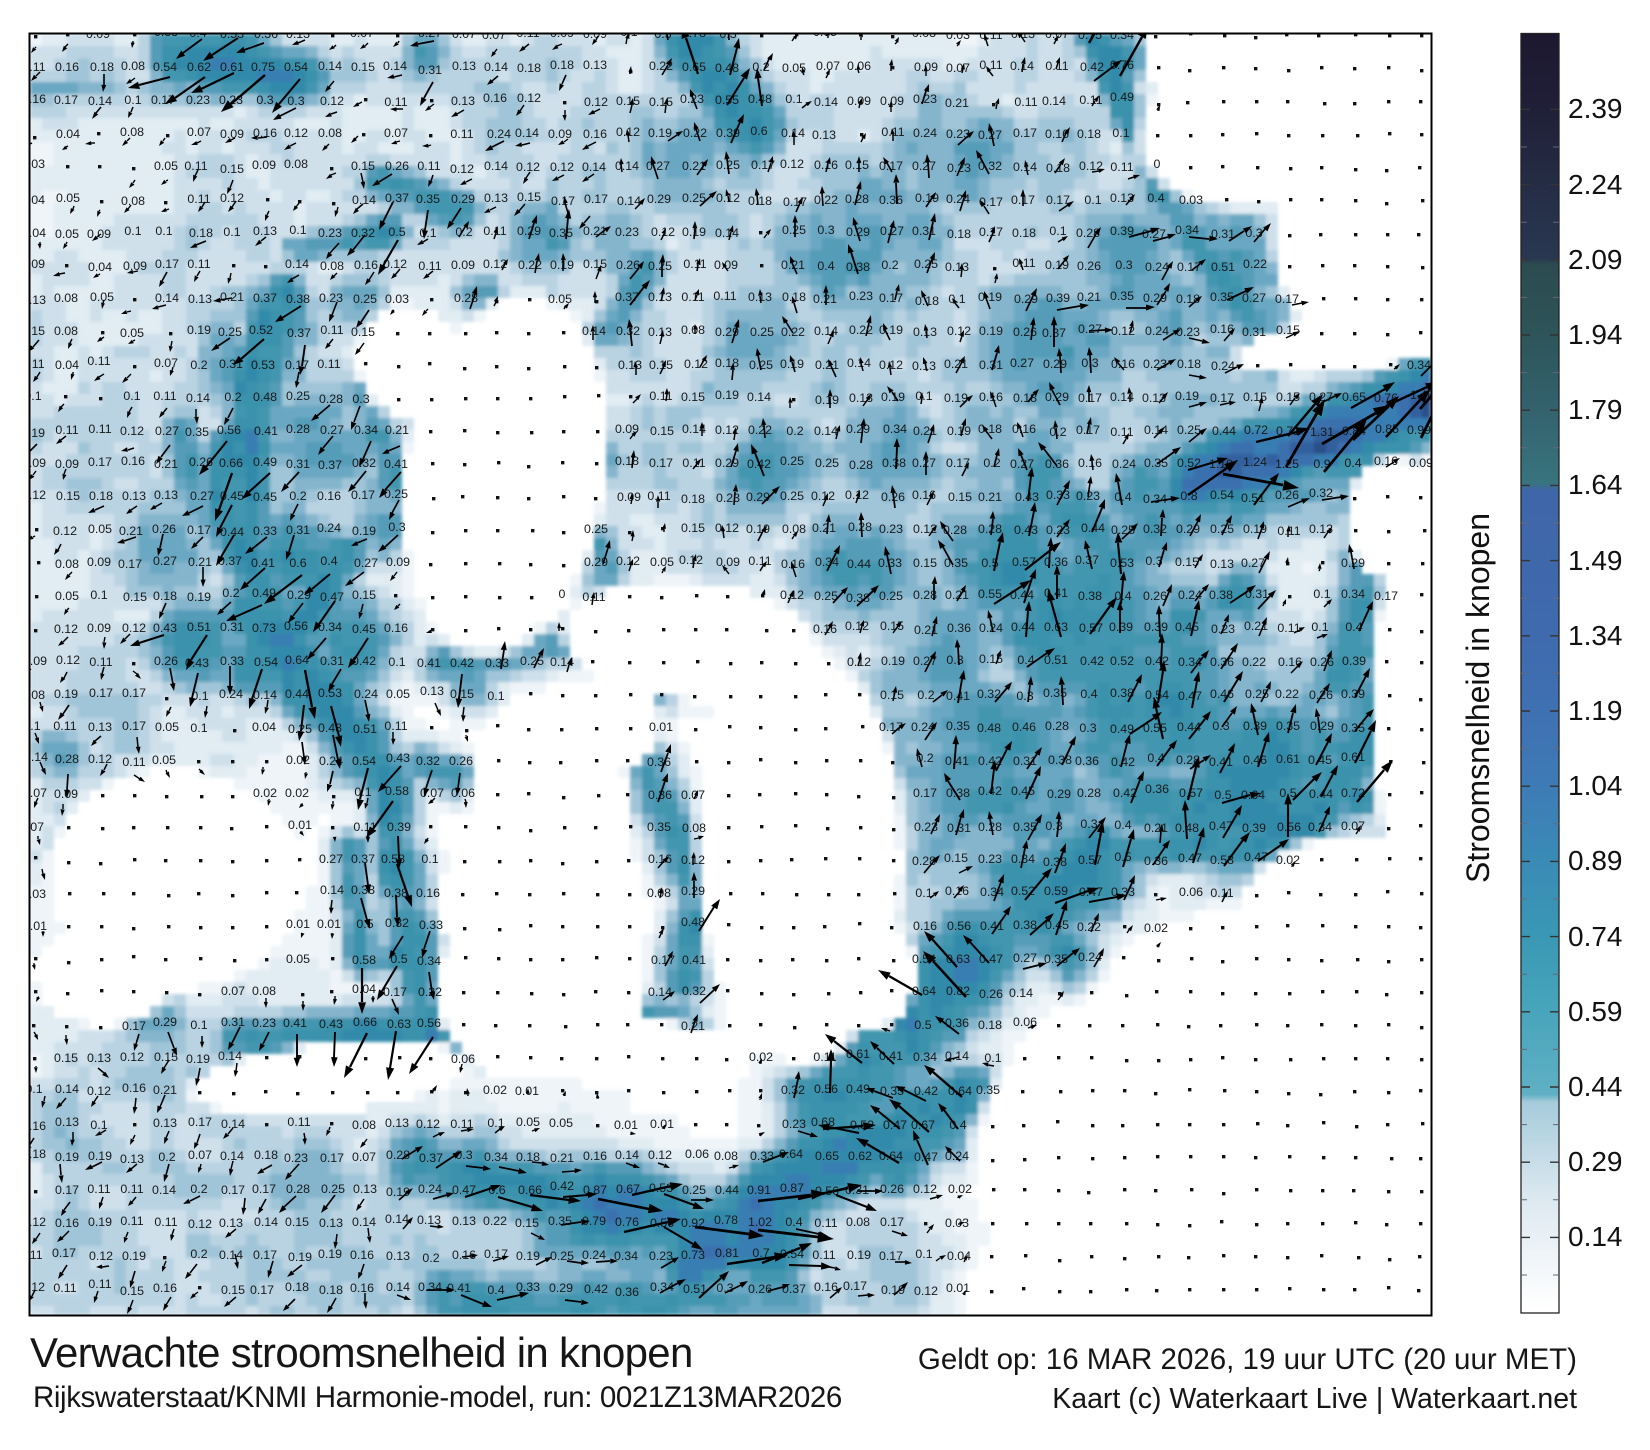  Describe the element at coordinates (393, 859) in the screenshot. I see `svg-text: 0.58` at that location.